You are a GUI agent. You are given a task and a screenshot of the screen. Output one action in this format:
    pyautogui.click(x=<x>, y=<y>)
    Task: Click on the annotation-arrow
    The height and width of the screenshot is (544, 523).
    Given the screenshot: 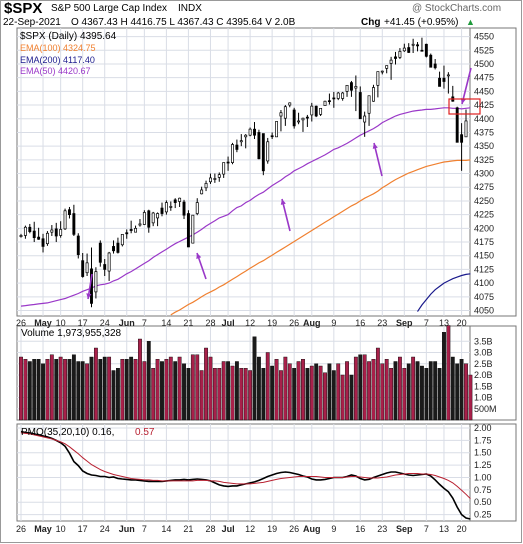 What is the action you would take?
    pyautogui.click(x=466, y=86)
    